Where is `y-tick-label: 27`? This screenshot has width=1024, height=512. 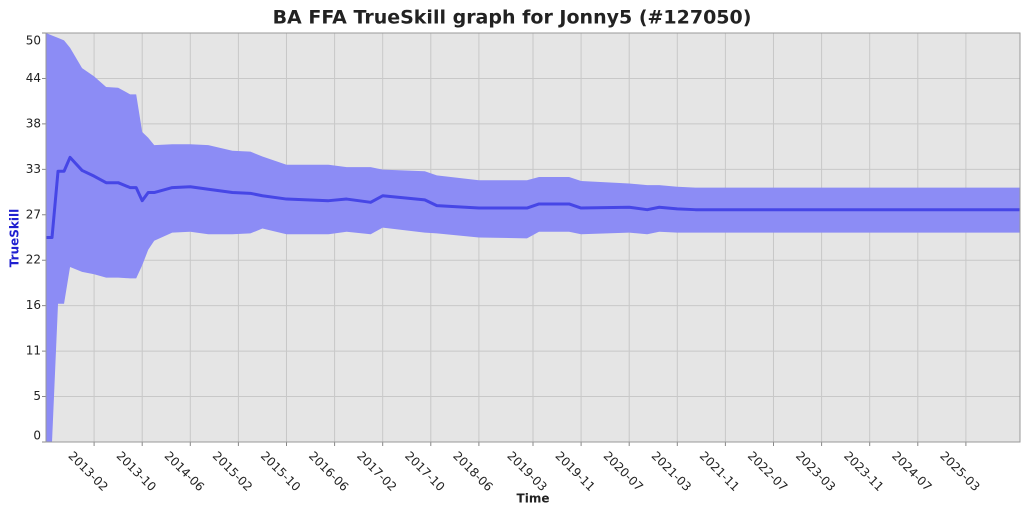
y-tick-label: 27 is located at coordinates (33, 214).